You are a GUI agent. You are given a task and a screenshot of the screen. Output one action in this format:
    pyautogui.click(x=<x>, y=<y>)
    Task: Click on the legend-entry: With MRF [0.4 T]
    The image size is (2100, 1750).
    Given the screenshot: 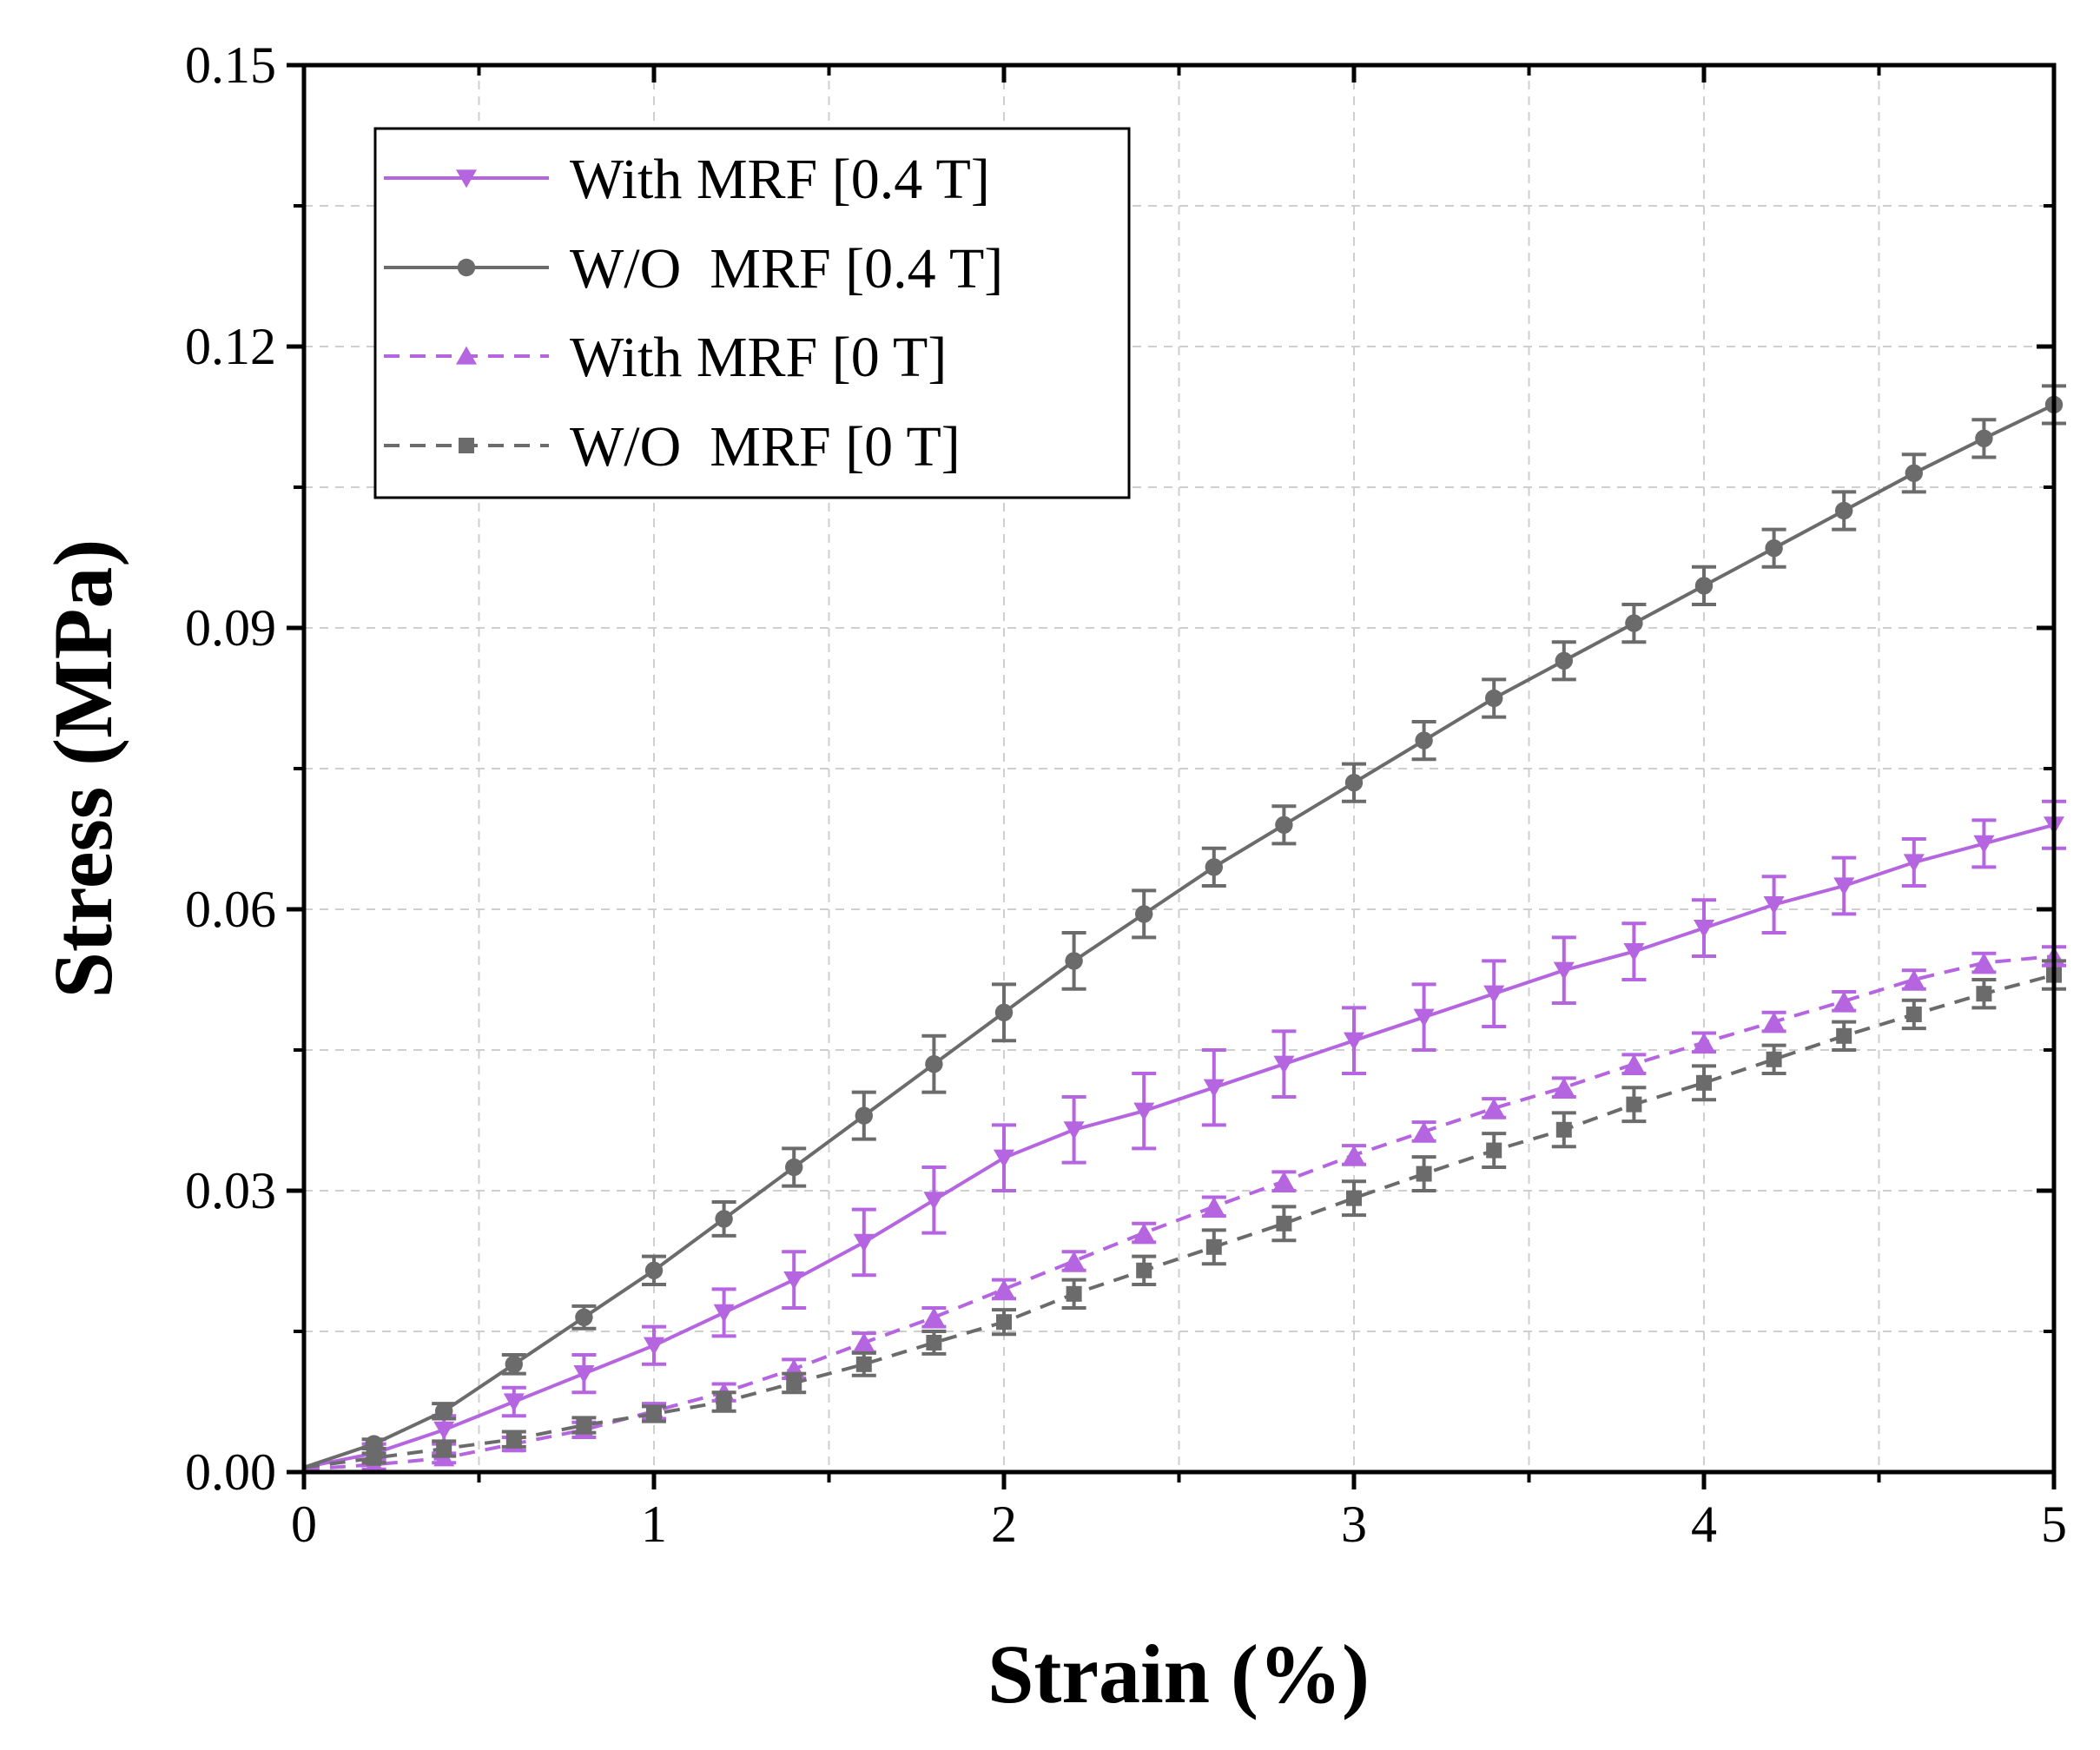 What is the action you would take?
    pyautogui.click(x=687, y=179)
    